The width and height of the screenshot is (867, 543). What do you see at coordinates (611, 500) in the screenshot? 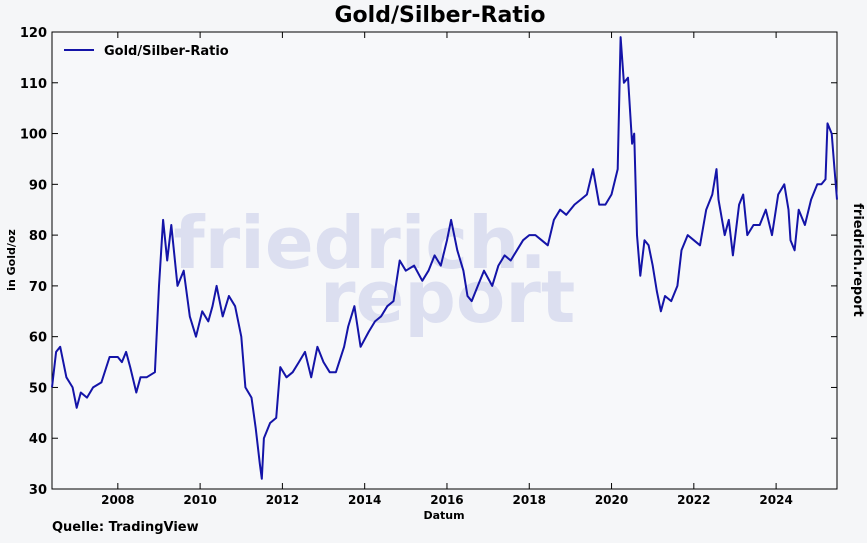
I see `x-tick-label: 2020` at bounding box center [611, 500].